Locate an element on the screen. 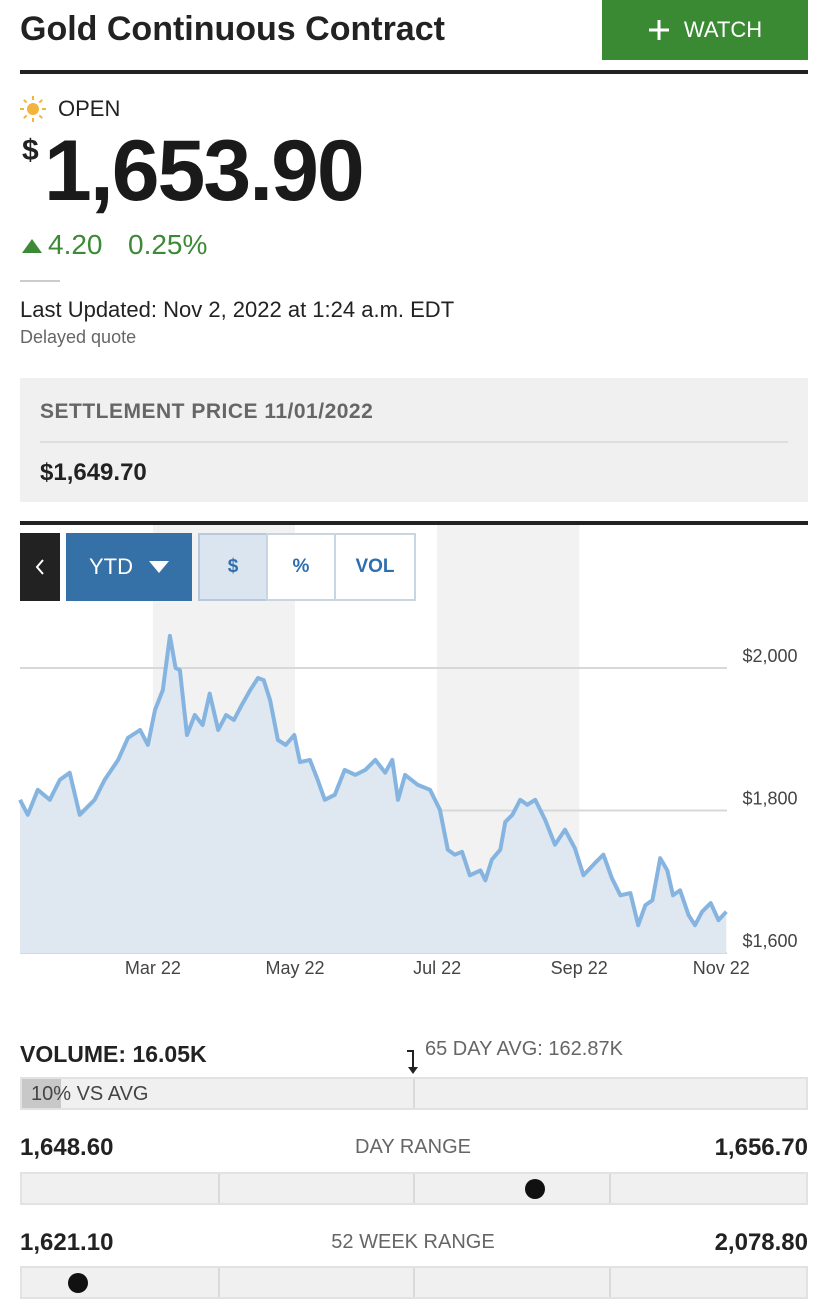 Image resolution: width=828 pixels, height=1305 pixels. volume-label: VOLUME: 16.05K is located at coordinates (113, 1054).